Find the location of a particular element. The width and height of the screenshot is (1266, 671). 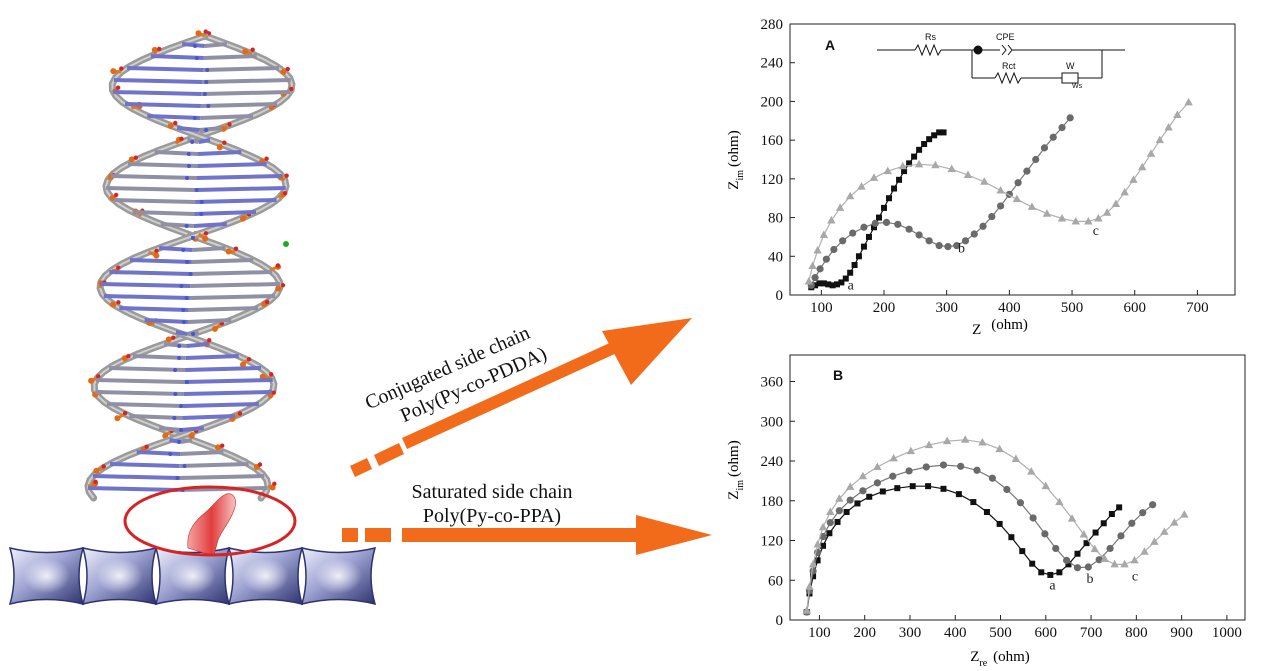

polymer-substrate-blocks is located at coordinates (192, 576).